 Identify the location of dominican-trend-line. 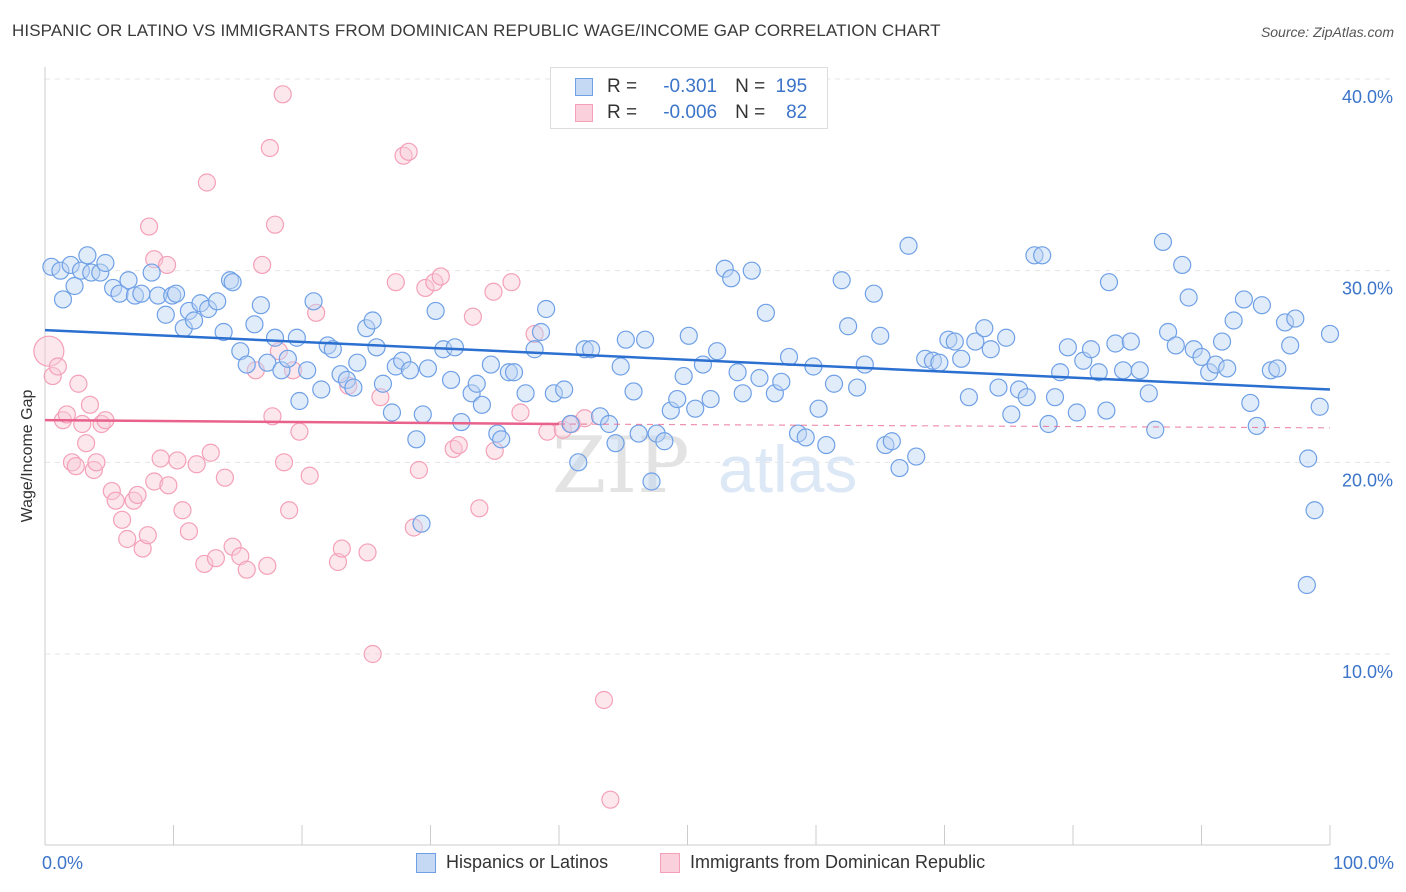
(302, 422).